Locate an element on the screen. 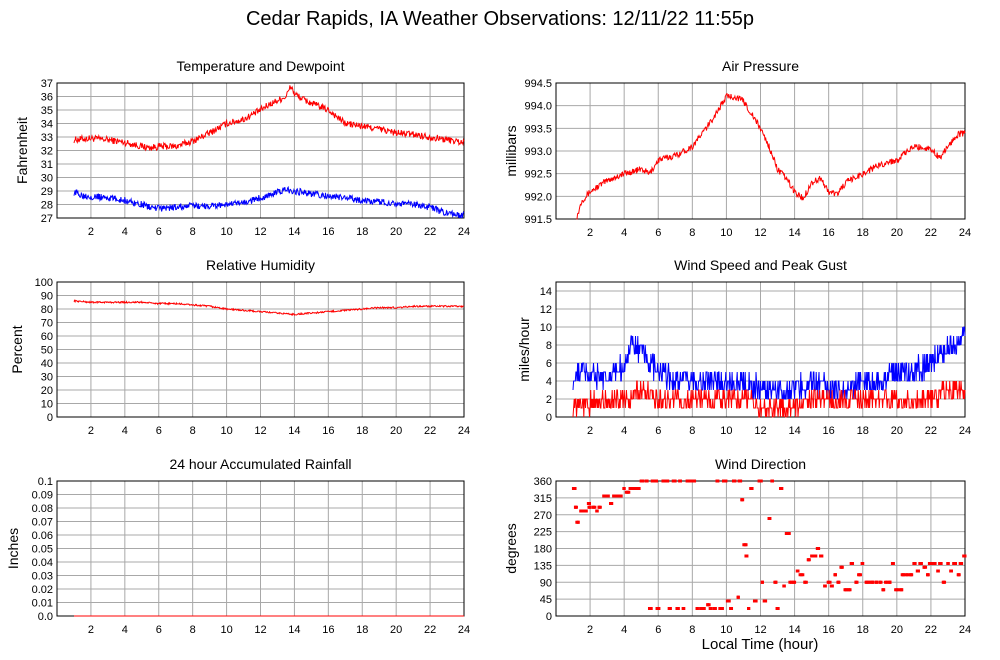  y-tick-label: 14 is located at coordinates (546, 292).